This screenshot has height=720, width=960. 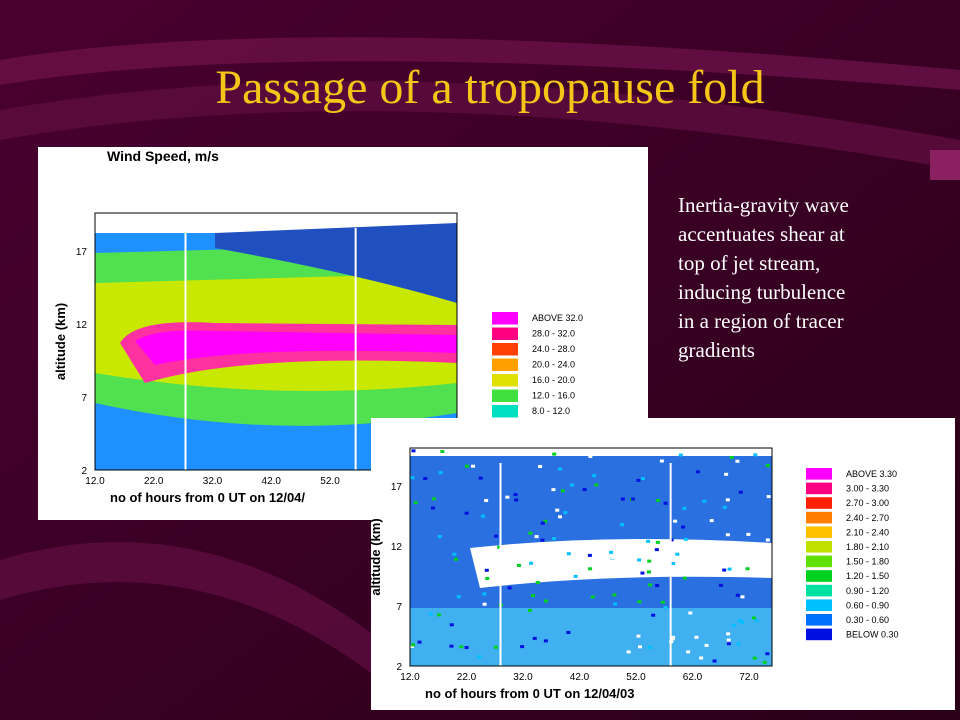 I want to click on x-tick-label: 62.0, so click(x=693, y=677).